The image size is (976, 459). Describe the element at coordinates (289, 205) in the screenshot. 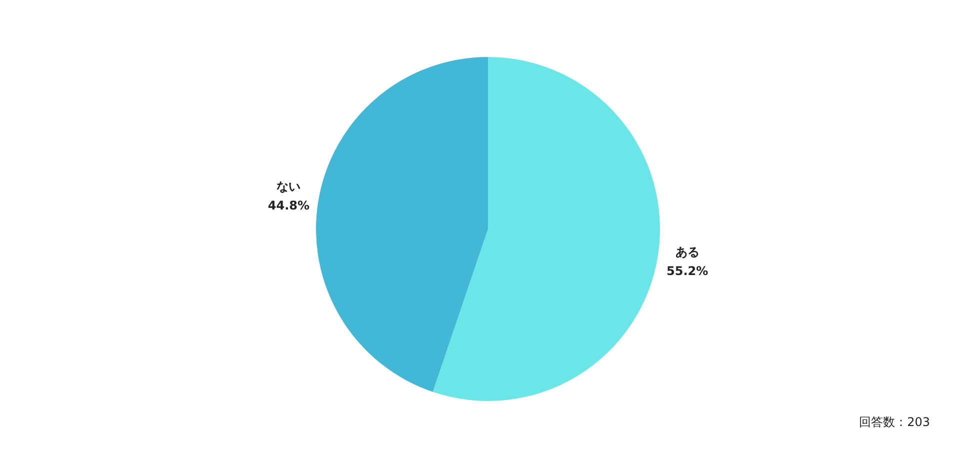

I see `data-label: 44.8%` at that location.